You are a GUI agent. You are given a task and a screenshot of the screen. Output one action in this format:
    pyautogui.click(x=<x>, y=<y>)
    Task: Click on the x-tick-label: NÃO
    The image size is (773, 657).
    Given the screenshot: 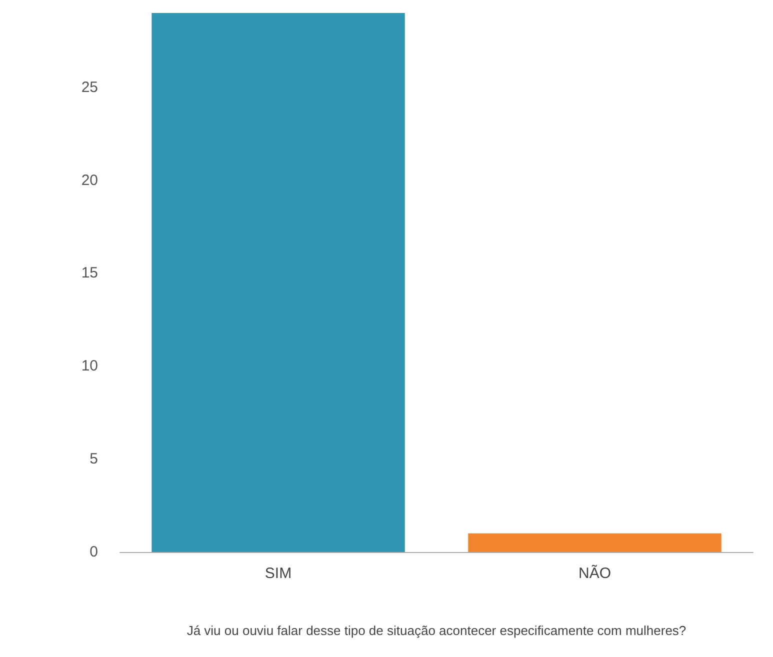 What is the action you would take?
    pyautogui.click(x=595, y=573)
    